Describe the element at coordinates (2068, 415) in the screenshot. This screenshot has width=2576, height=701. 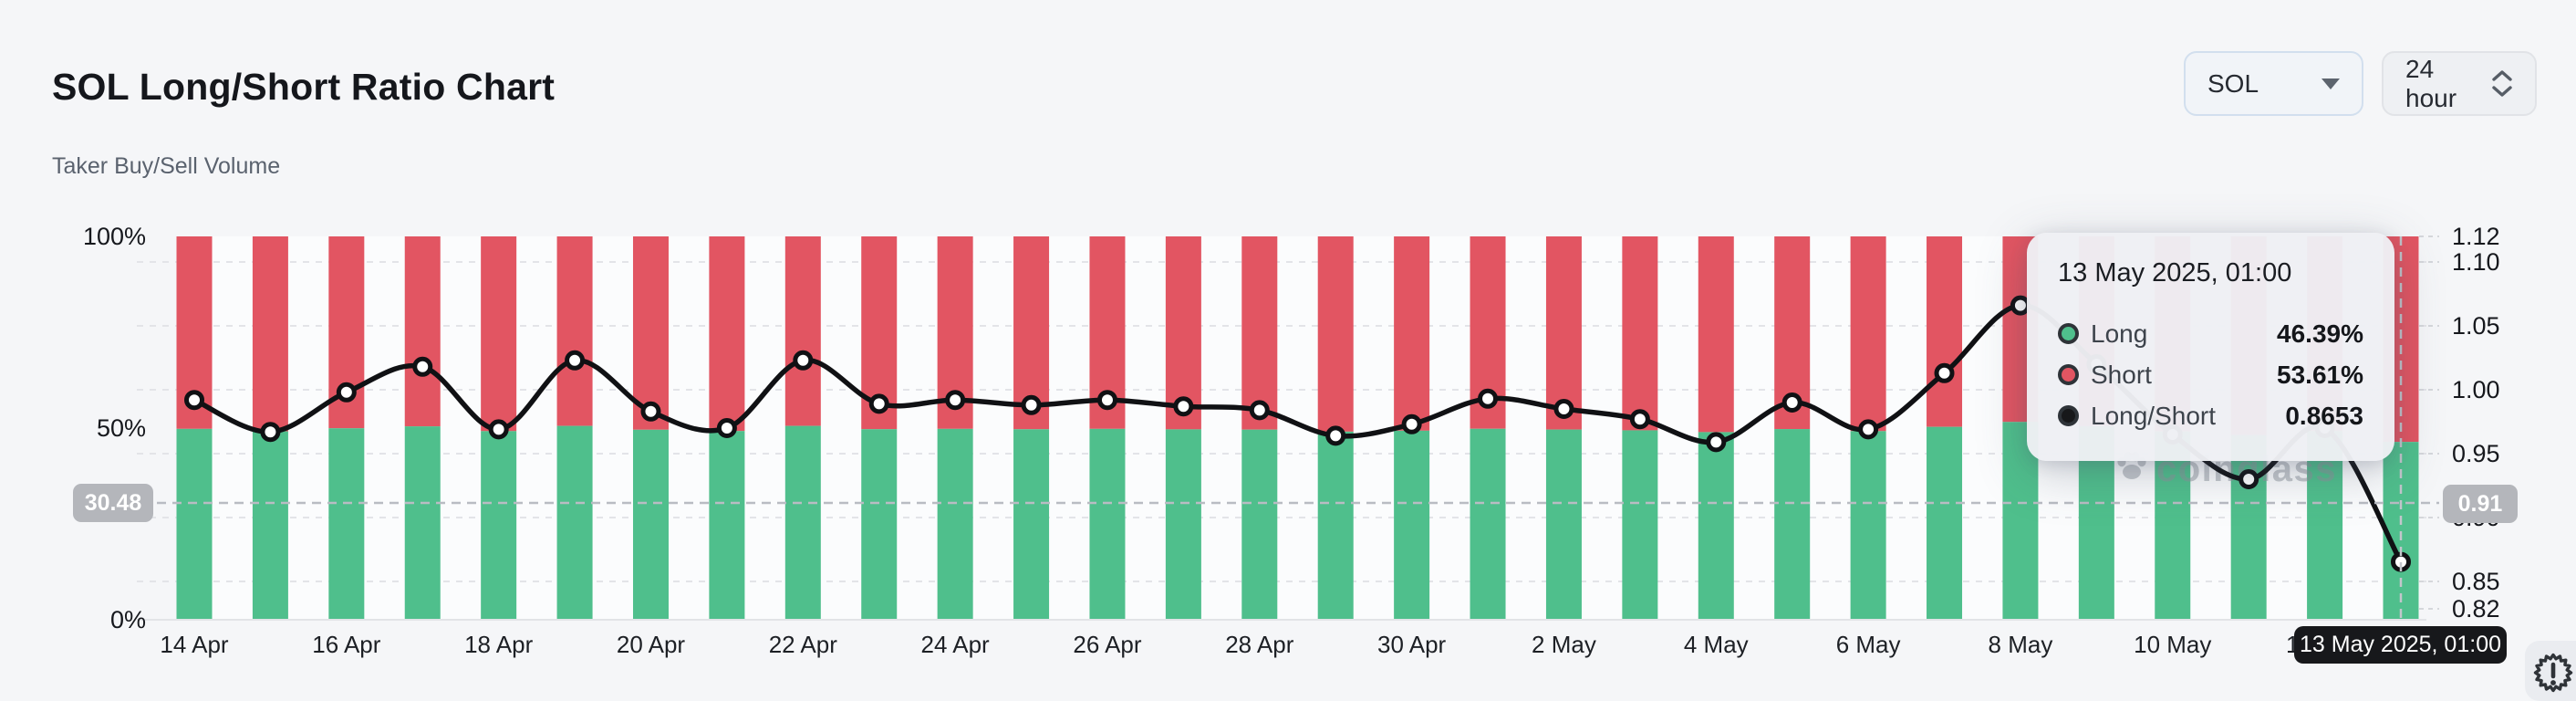
I see `ratio-marker-icon` at that location.